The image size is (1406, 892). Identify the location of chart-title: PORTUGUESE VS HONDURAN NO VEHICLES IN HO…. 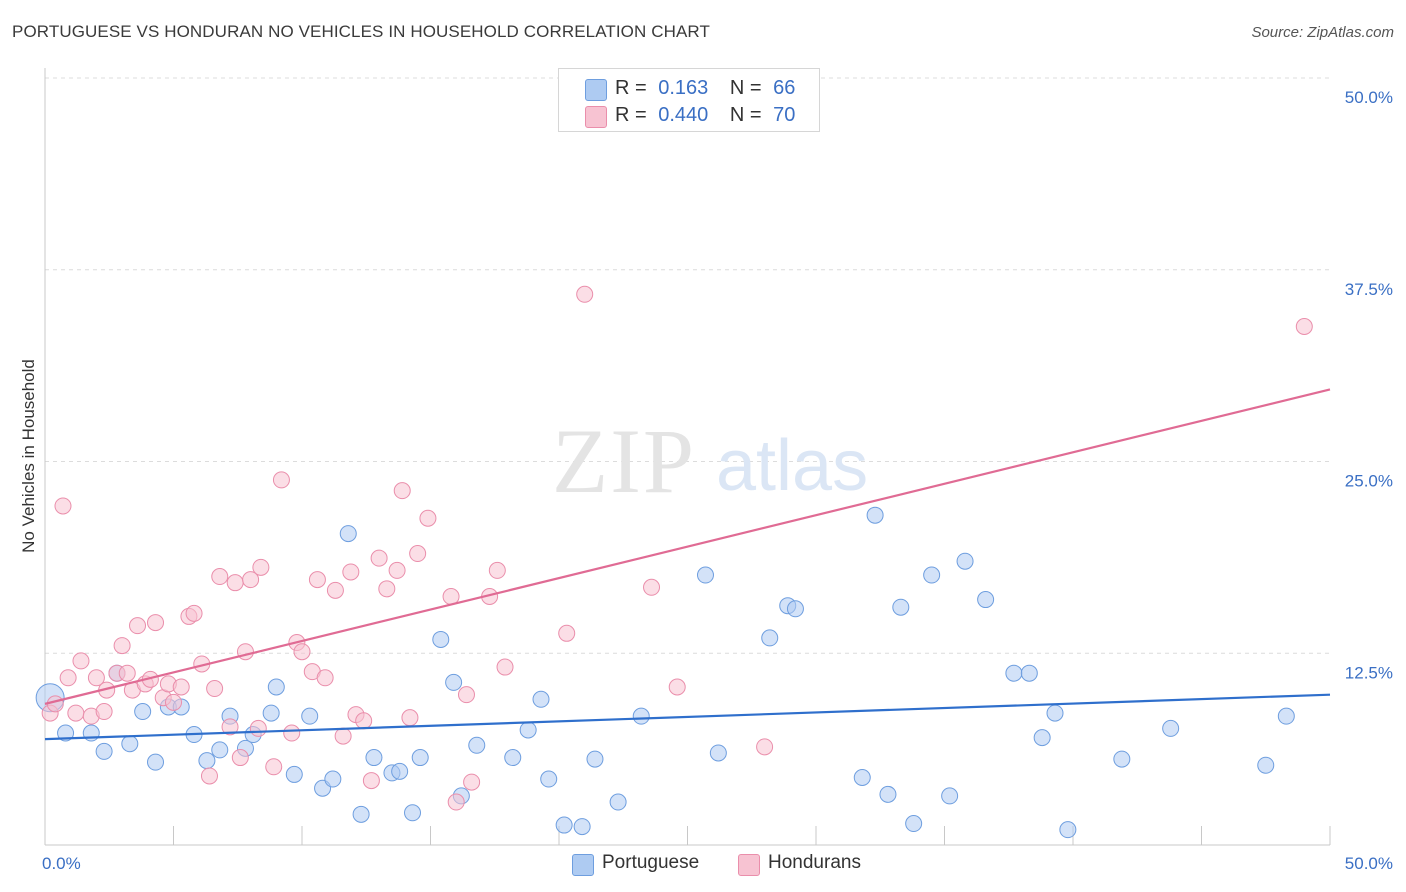
(361, 31).